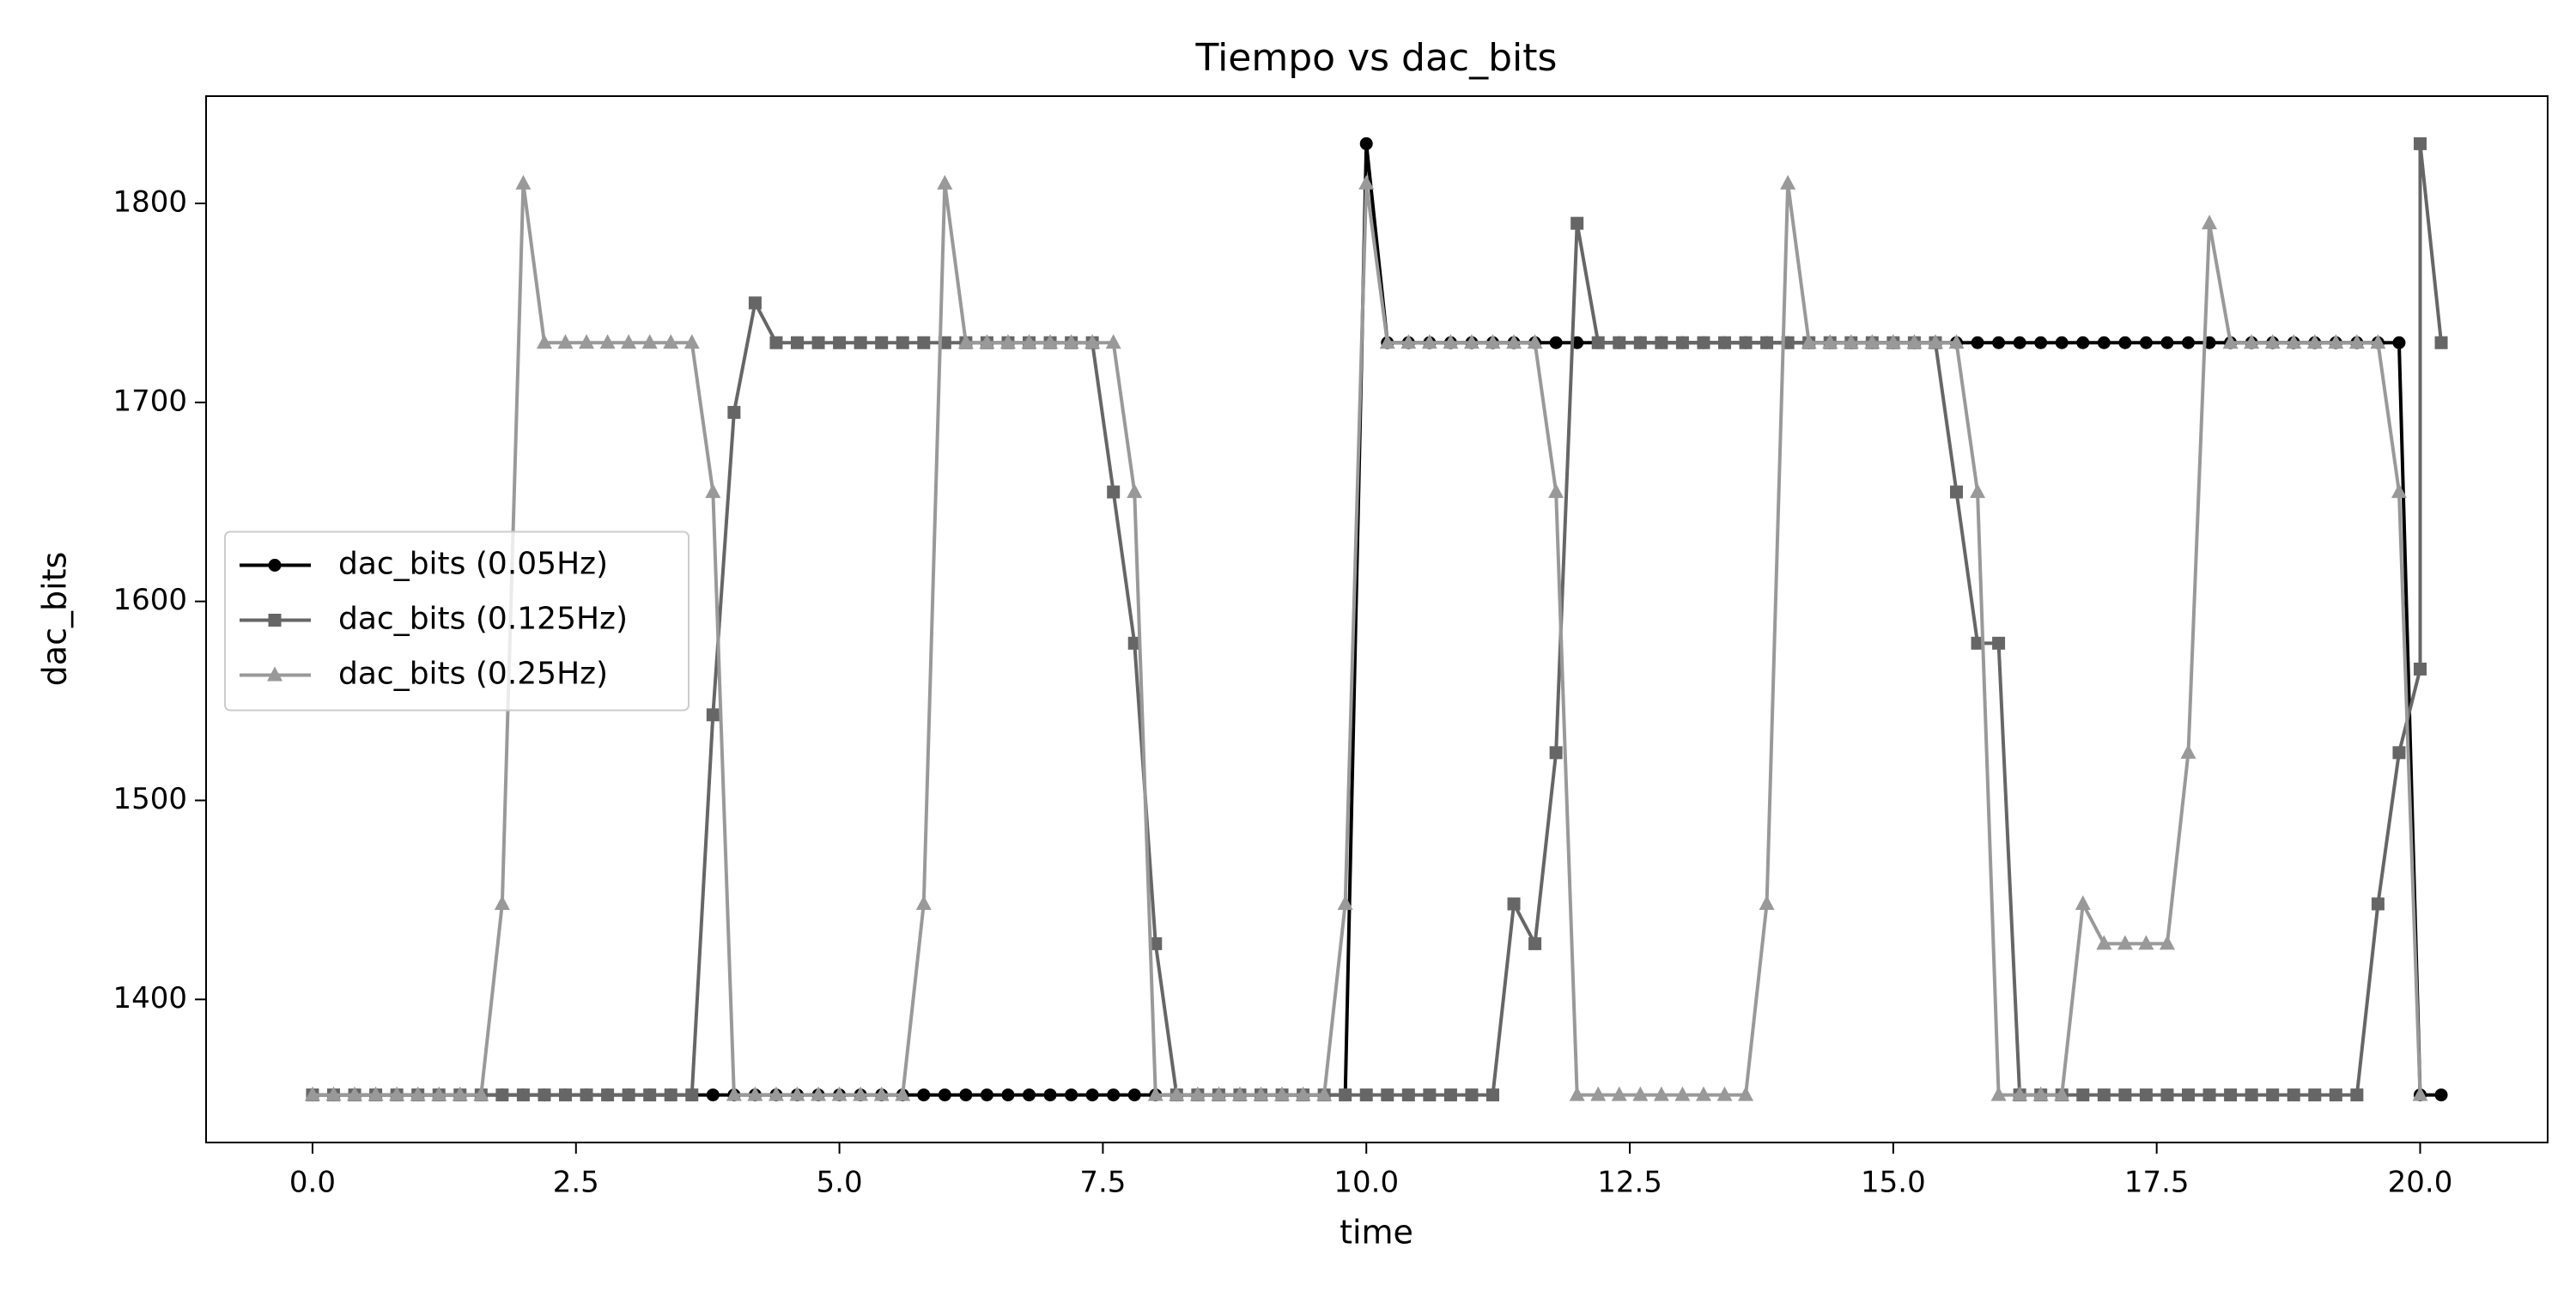  What do you see at coordinates (473, 675) in the screenshot?
I see `legend-label: dac_bits (0.25Hz)` at bounding box center [473, 675].